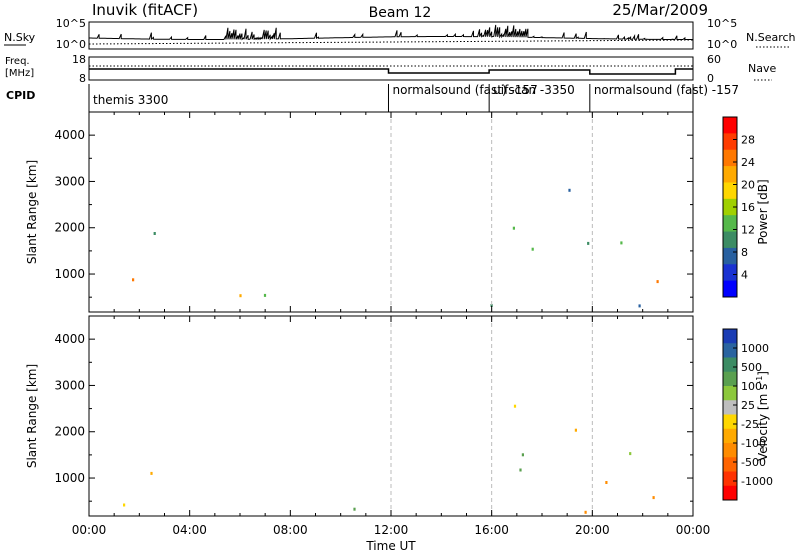  What do you see at coordinates (390, 546) in the screenshot?
I see `time-axis-label: Time UT` at bounding box center [390, 546].